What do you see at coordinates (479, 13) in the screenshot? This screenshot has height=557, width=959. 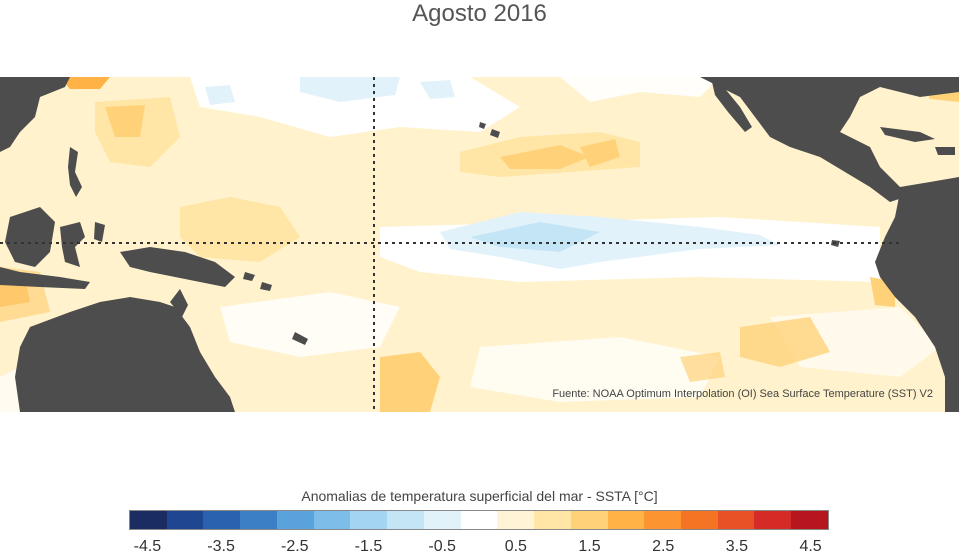 I see `map-title: Agosto 2016` at bounding box center [479, 13].